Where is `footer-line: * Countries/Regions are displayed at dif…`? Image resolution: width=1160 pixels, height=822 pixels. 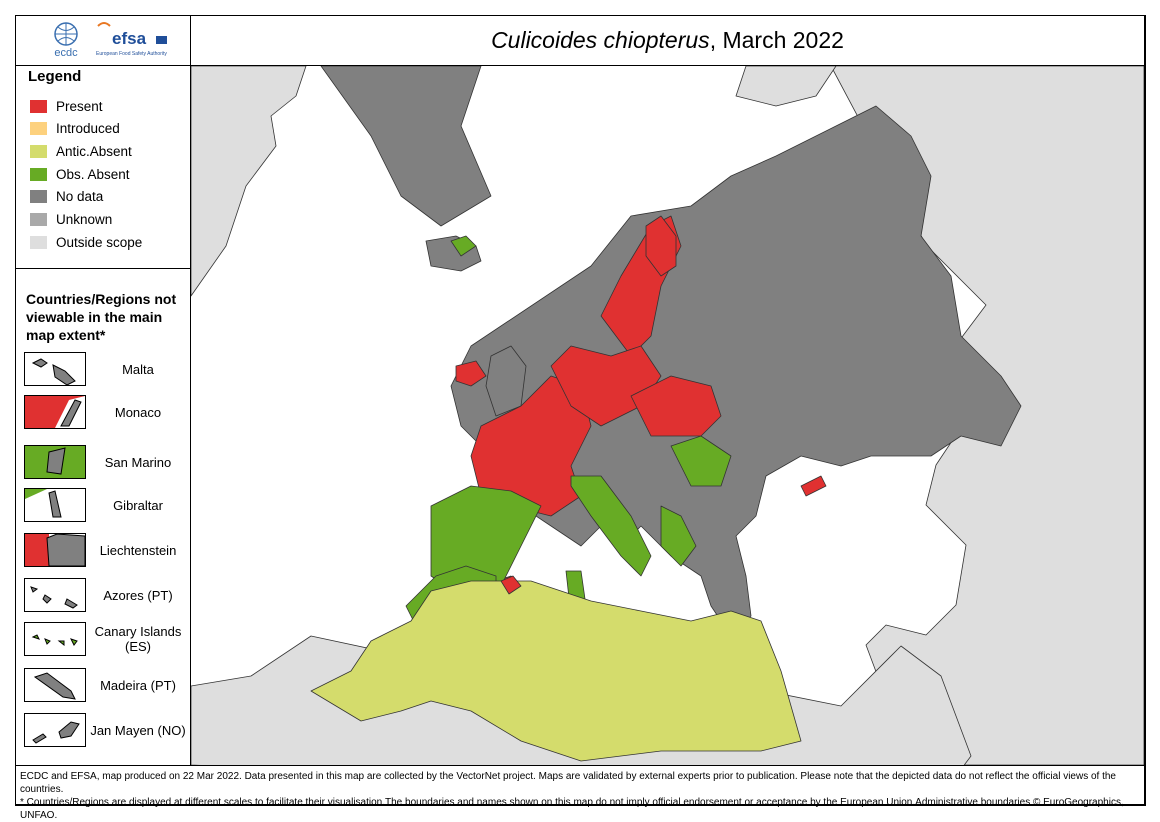 footer-line: * Countries/Regions are displayed at dif… is located at coordinates (572, 809).